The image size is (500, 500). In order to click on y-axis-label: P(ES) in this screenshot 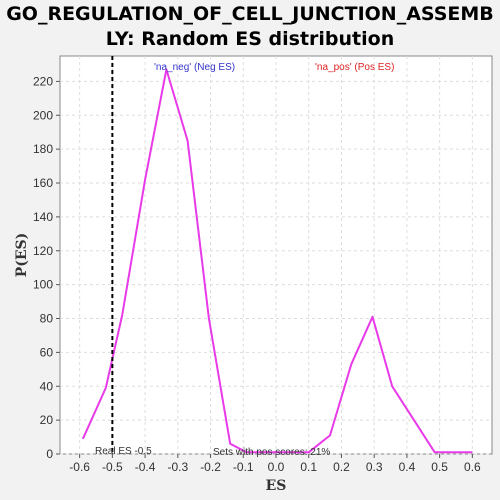, I will do `click(22, 255)`.